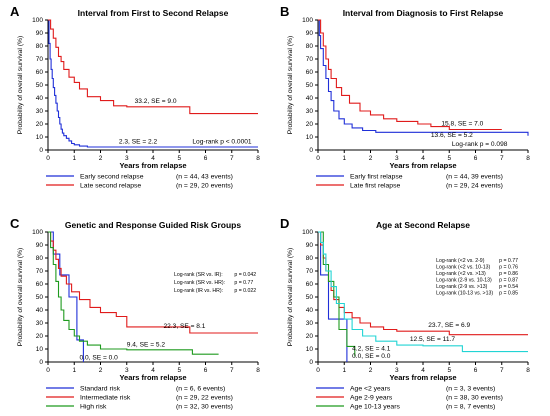 This screenshot has width=550, height=416. Describe the element at coordinates (370, 389) in the screenshot. I see `legend-label: Age <2 years` at that location.